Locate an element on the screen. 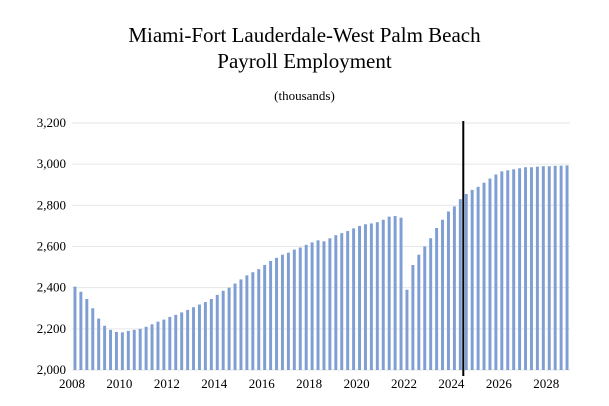 The height and width of the screenshot is (406, 609). y-axis-ticks: 2,000 2,200 2,400 2,600 2,800 3,000 3,200 is located at coordinates (51, 246).